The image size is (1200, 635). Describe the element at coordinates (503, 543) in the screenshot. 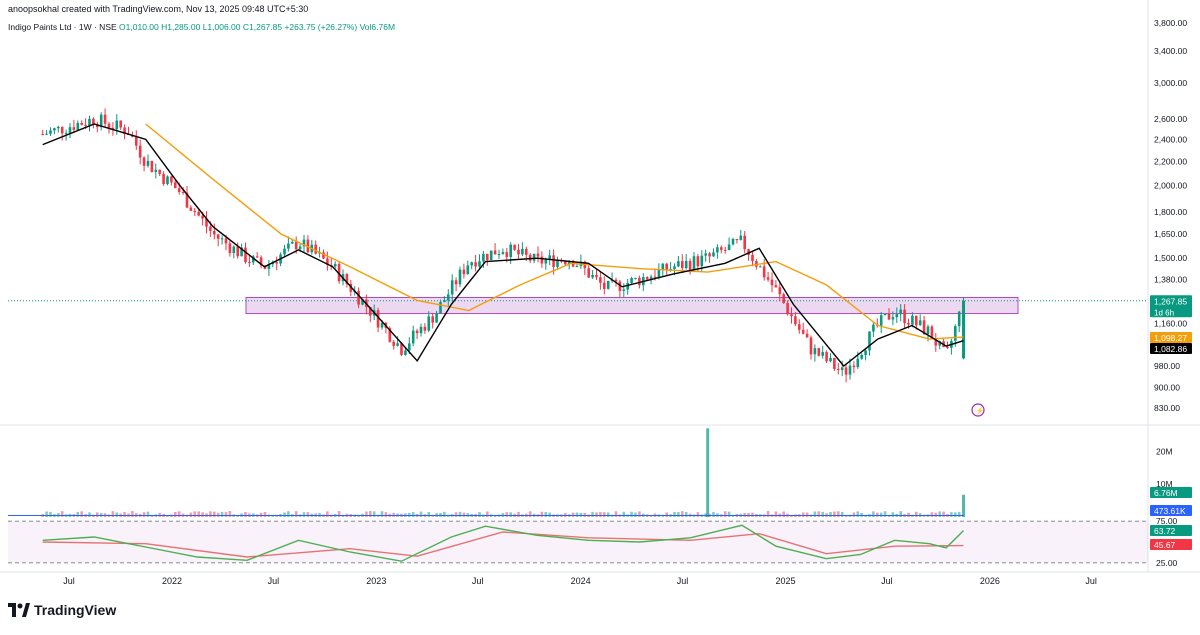

I see `rsi-line` at that location.